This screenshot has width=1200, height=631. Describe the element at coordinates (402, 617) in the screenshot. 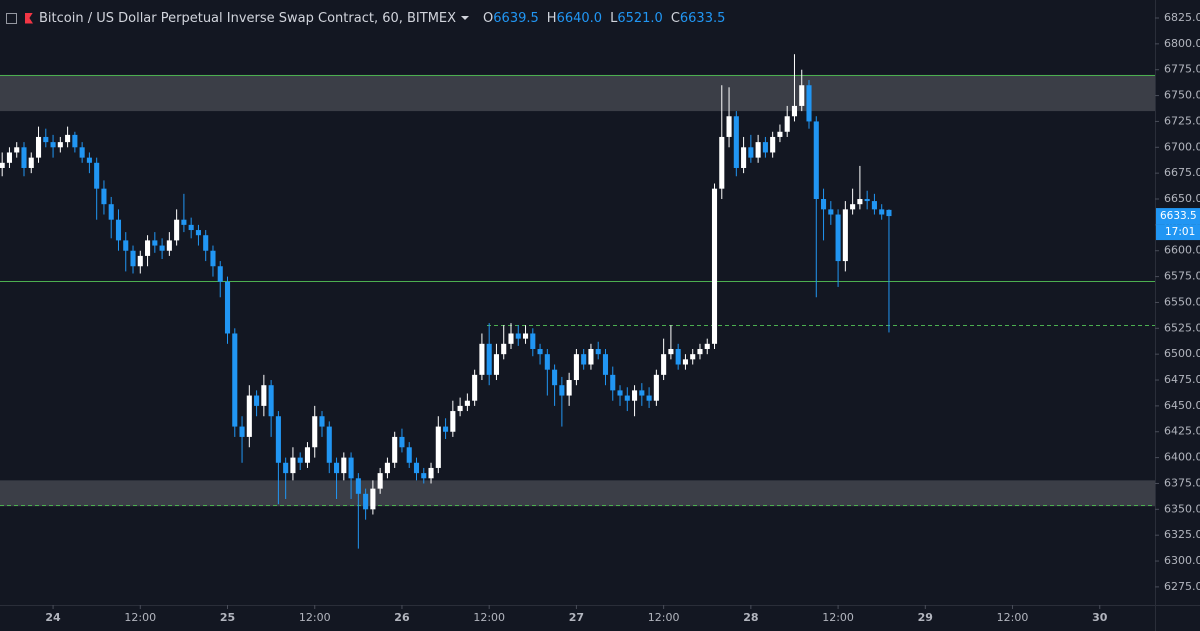

I see `x-tick-label: 26` at that location.